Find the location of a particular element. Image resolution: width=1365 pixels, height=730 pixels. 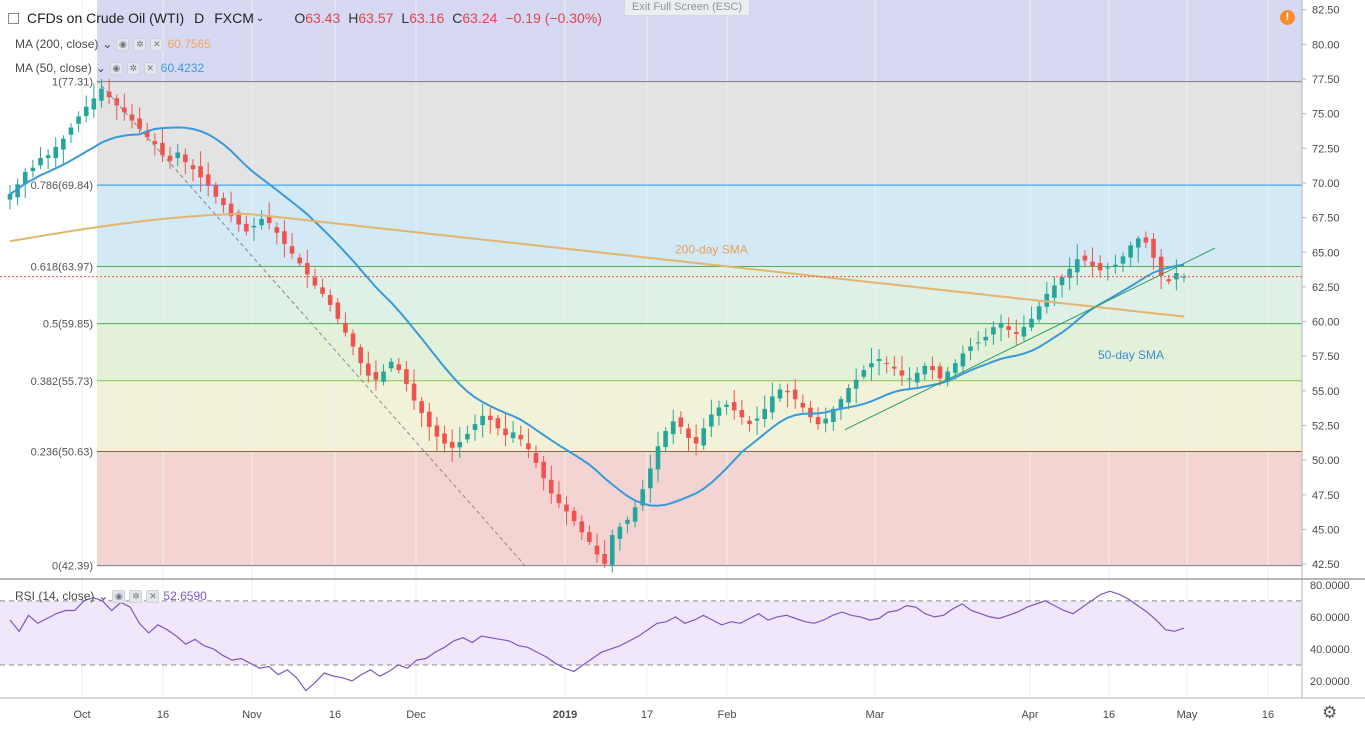

ma50-legend: MA (50, close) ⌄ ◉ ✲ ✕ 60.4232 is located at coordinates (109, 68).